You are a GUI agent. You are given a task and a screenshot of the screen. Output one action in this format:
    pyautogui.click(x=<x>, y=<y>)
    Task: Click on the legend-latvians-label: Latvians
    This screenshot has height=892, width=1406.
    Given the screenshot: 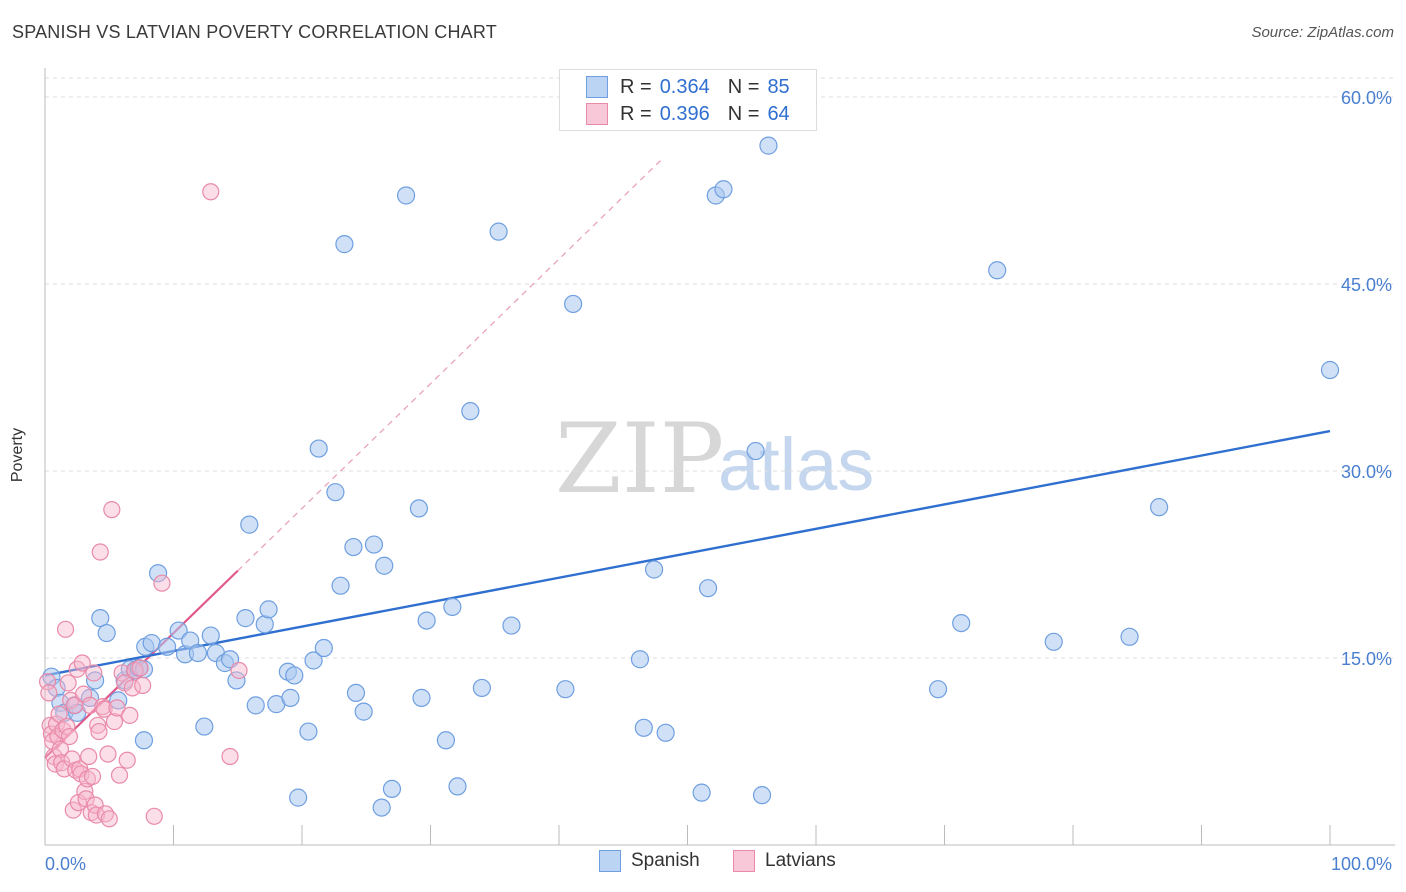 What is the action you would take?
    pyautogui.click(x=800, y=860)
    